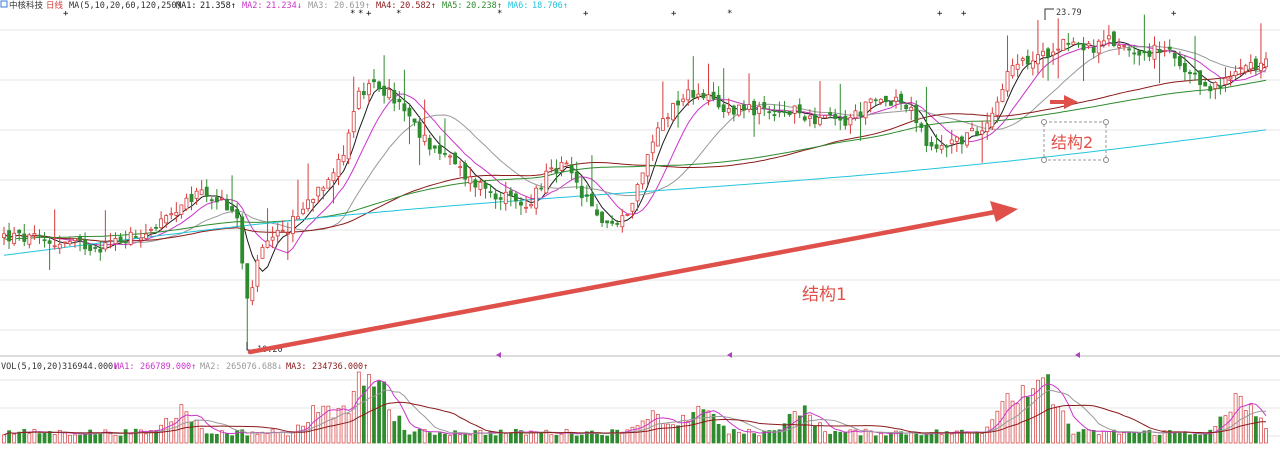 The width and height of the screenshot is (1280, 449). What do you see at coordinates (620, 14) in the screenshot?
I see `top-markers: + * * + * * + + * + + +` at bounding box center [620, 14].